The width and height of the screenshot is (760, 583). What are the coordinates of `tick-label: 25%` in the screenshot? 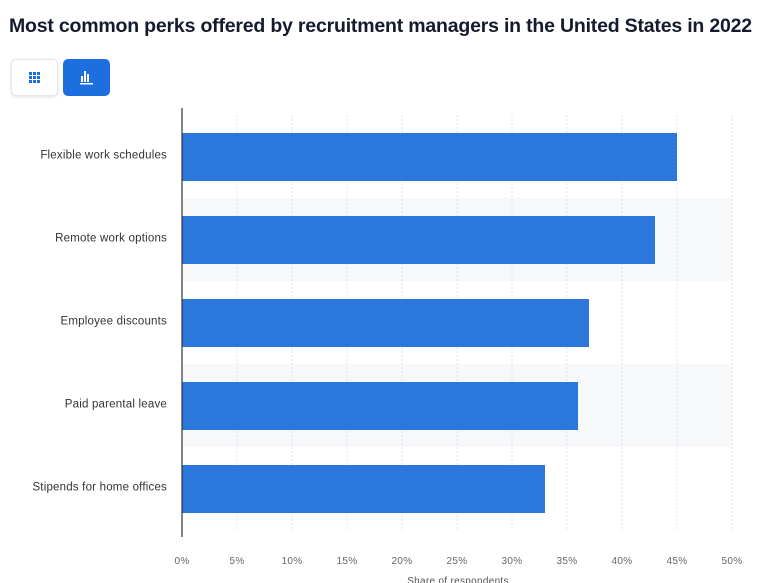 It's located at (457, 561).